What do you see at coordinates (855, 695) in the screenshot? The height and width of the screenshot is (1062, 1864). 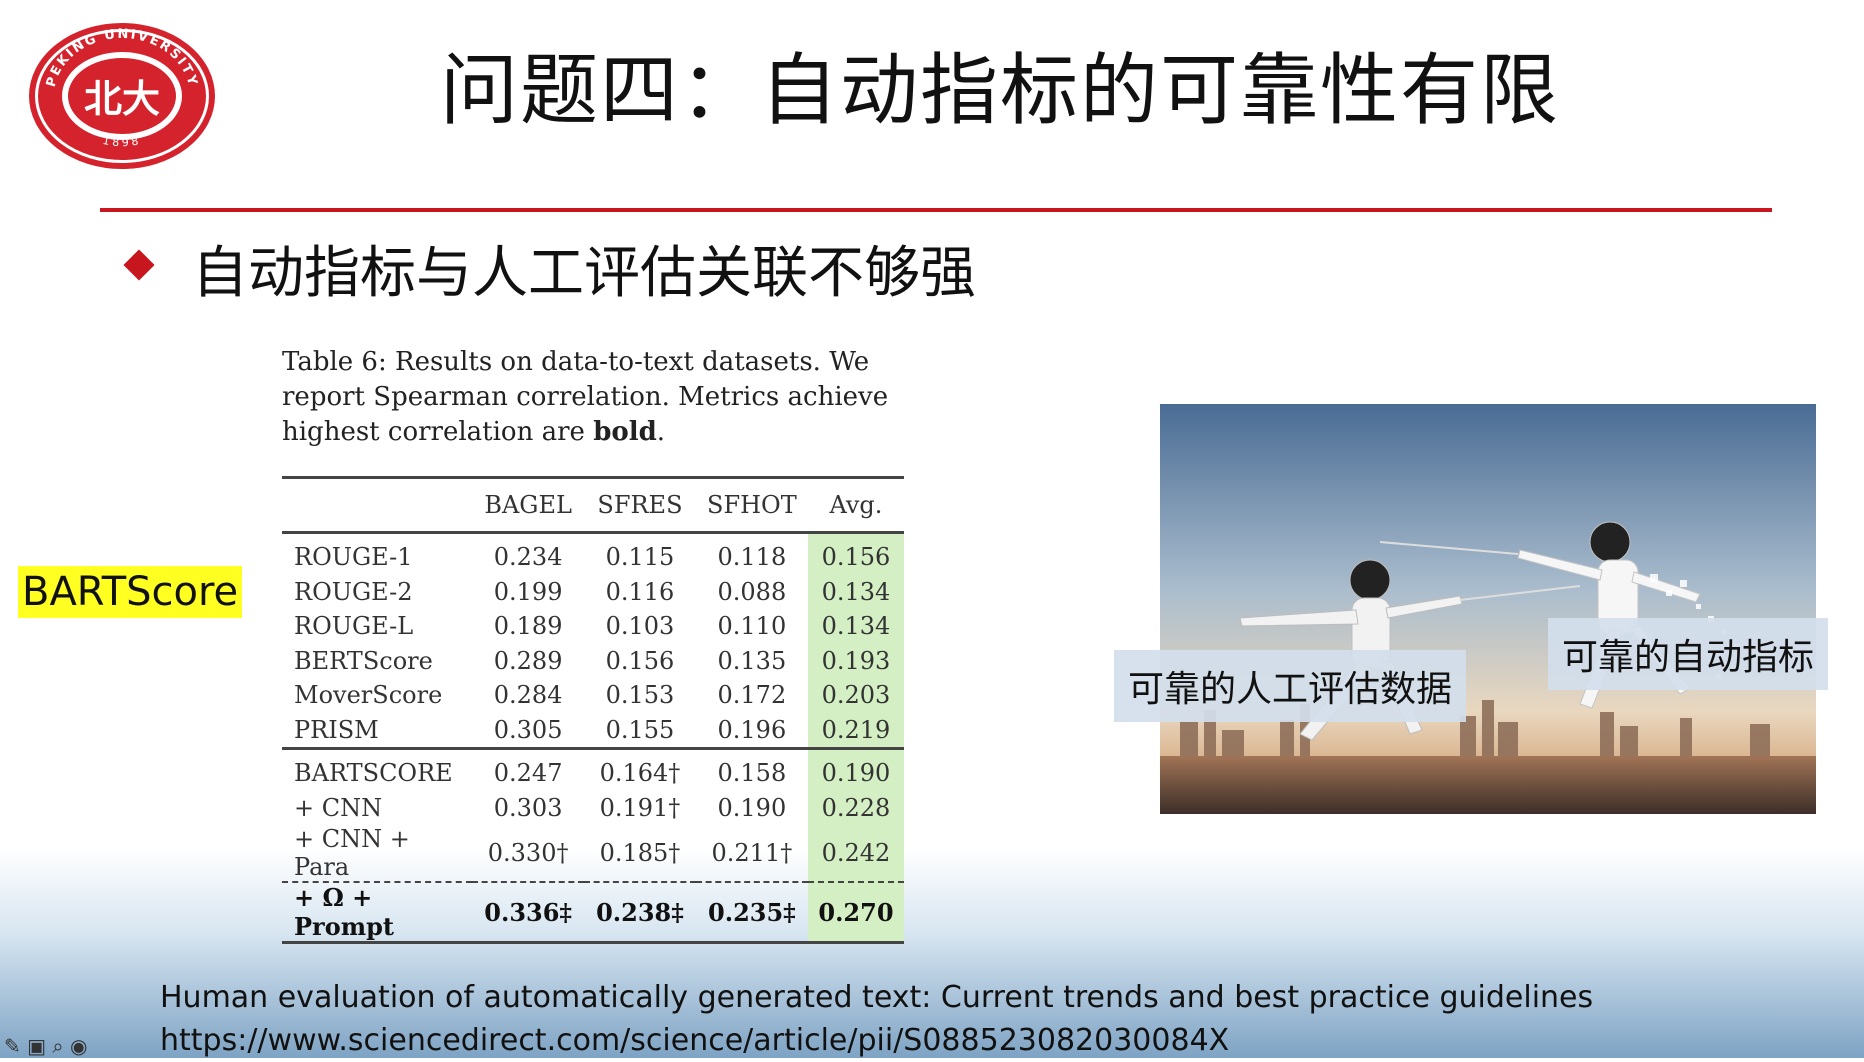 I see `avg-value: 0.203` at bounding box center [855, 695].